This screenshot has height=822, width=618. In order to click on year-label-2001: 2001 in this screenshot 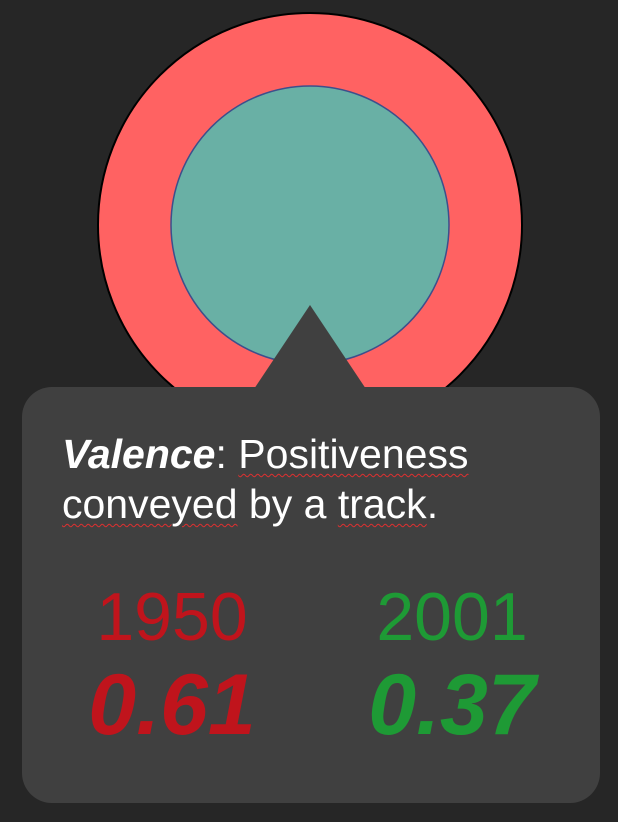, I will do `click(452, 617)`.